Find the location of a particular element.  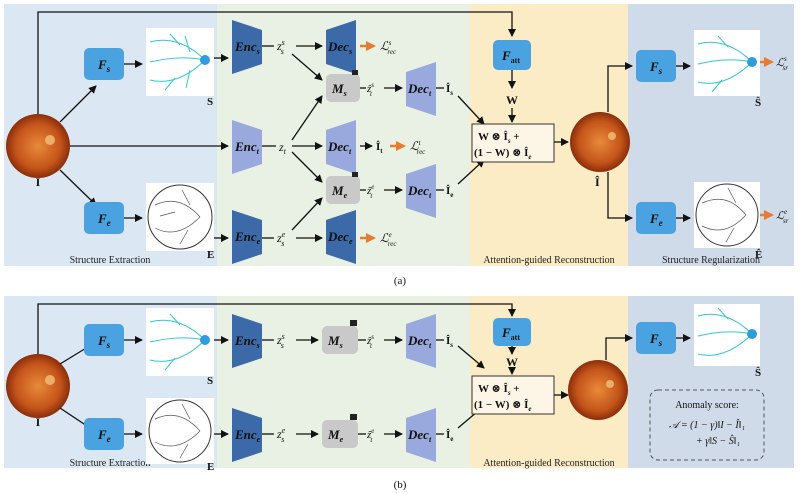

fusion-box-a is located at coordinates (513, 143).